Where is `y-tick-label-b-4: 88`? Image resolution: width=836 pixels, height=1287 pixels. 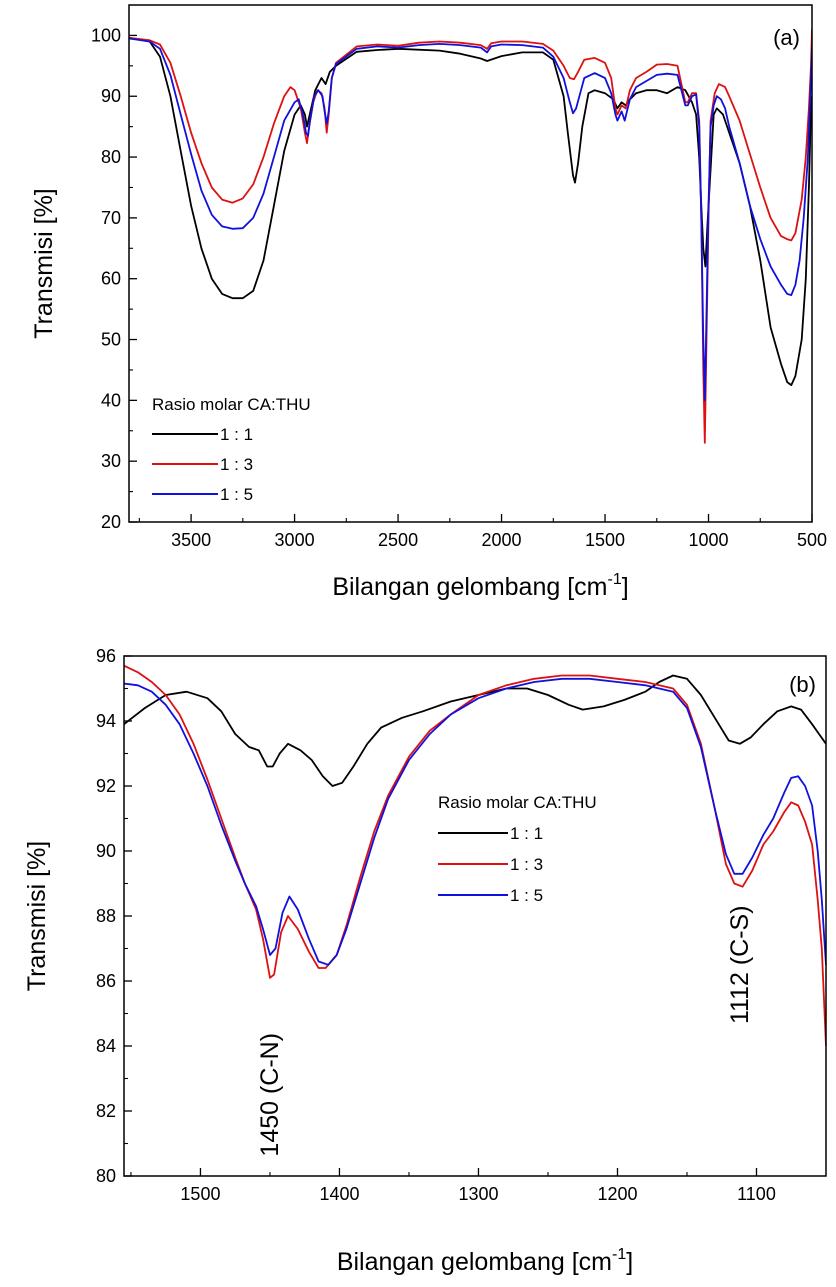 y-tick-label-b-4: 88 is located at coordinates (106, 916).